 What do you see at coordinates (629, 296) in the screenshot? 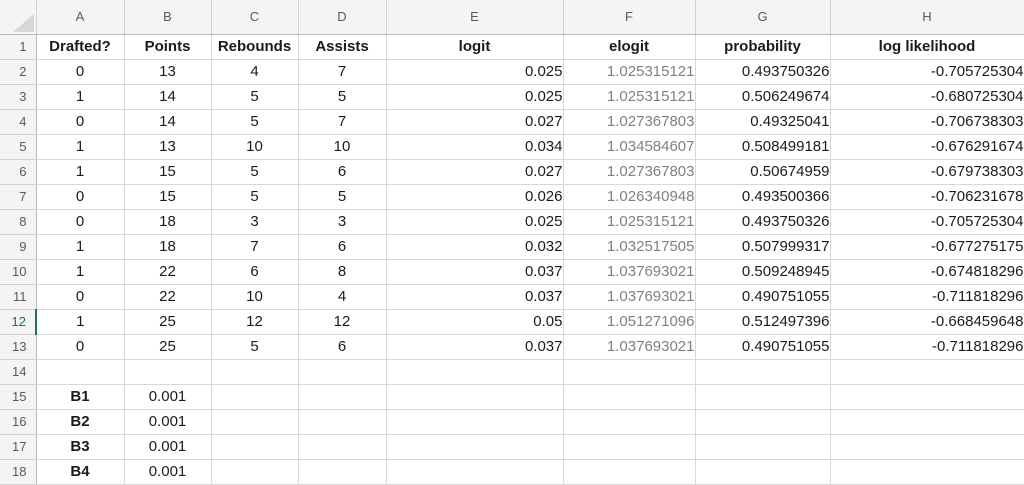
I see `cell-F11: 1.037693021` at bounding box center [629, 296].